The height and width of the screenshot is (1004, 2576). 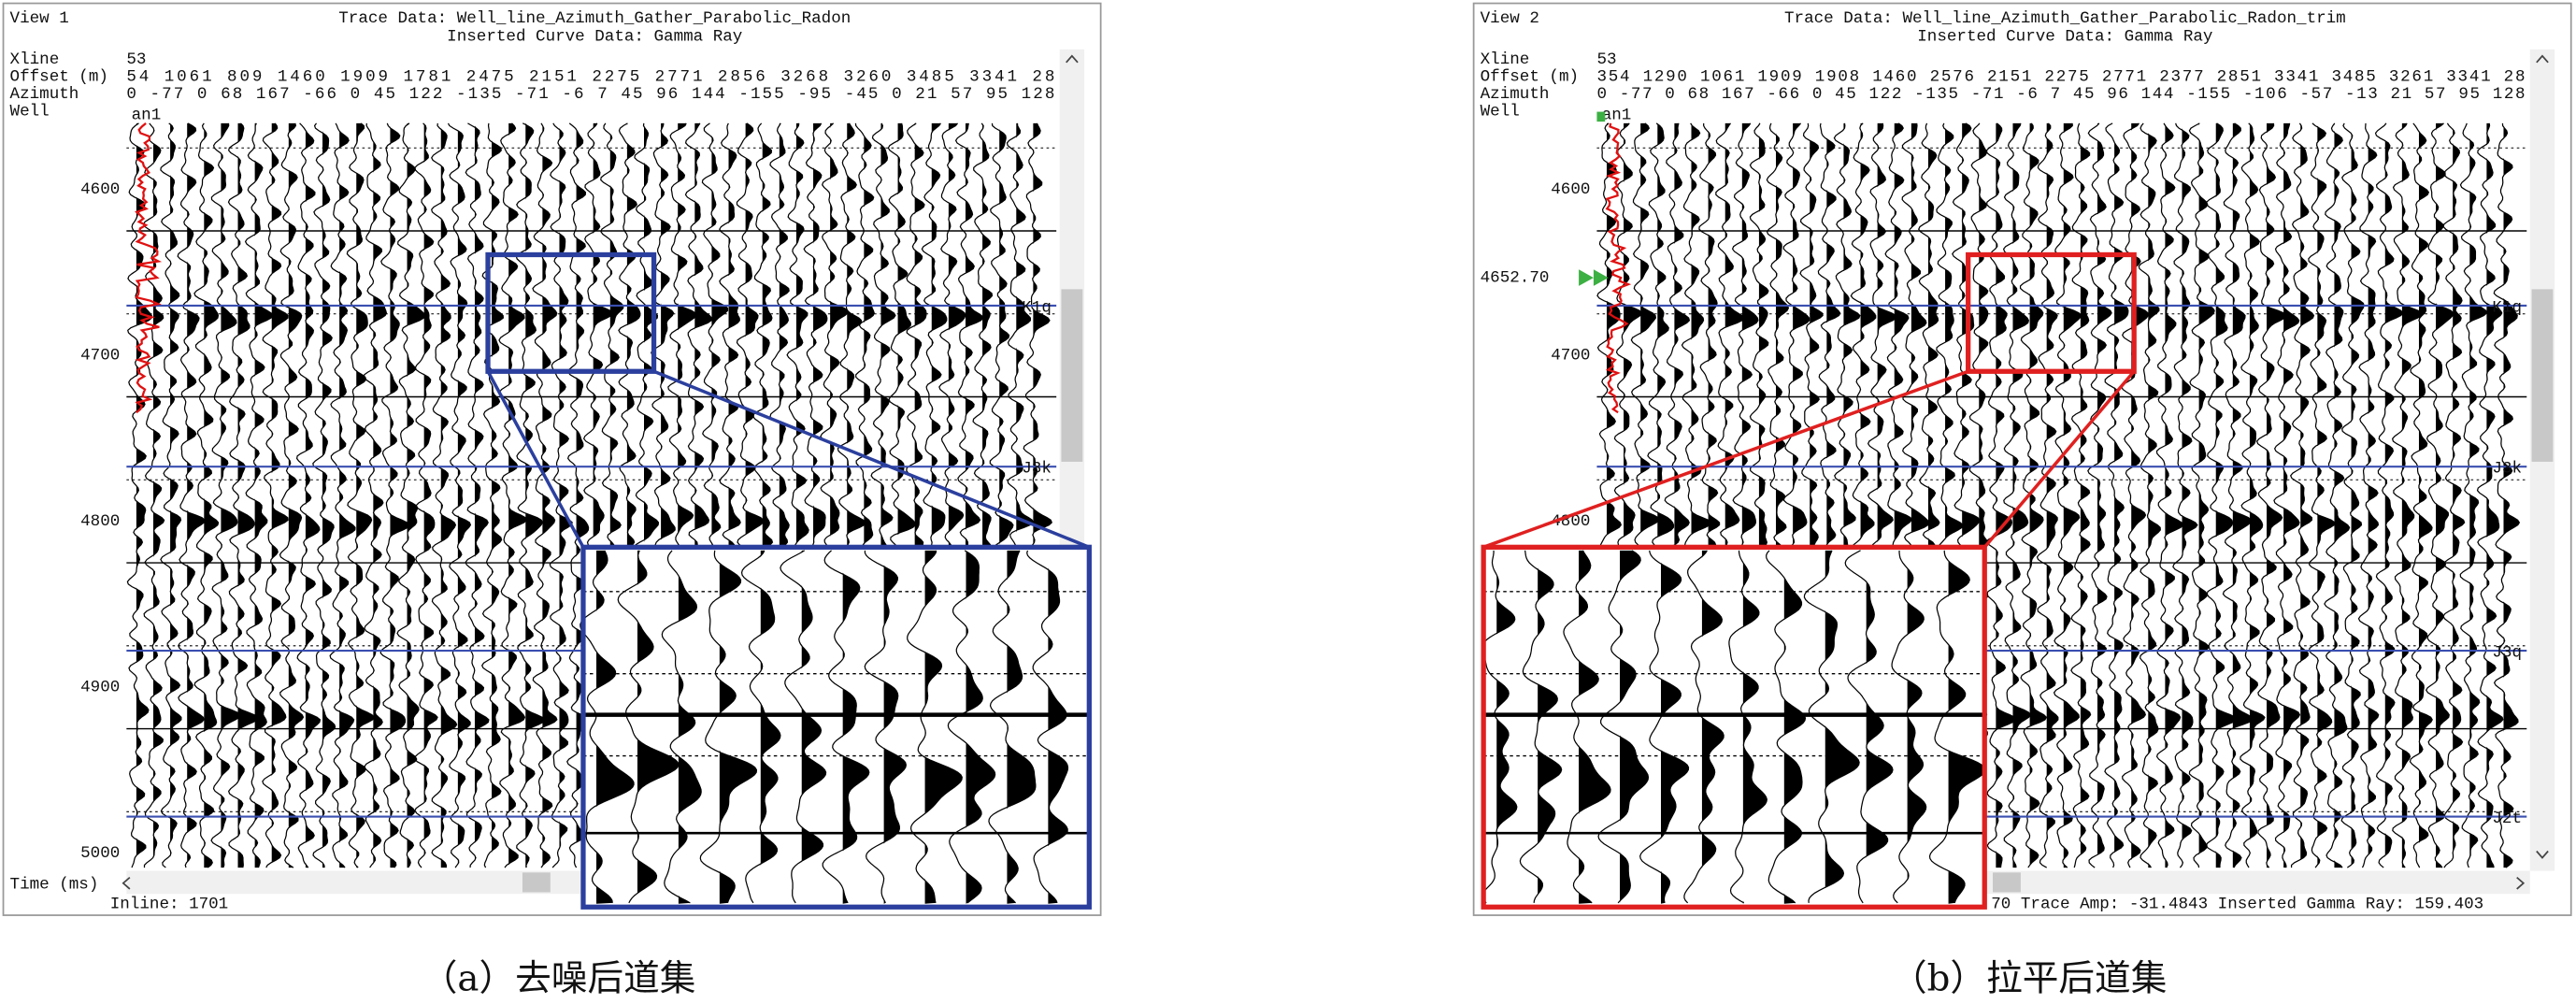 I want to click on horizon-label: K1q, so click(x=2507, y=307).